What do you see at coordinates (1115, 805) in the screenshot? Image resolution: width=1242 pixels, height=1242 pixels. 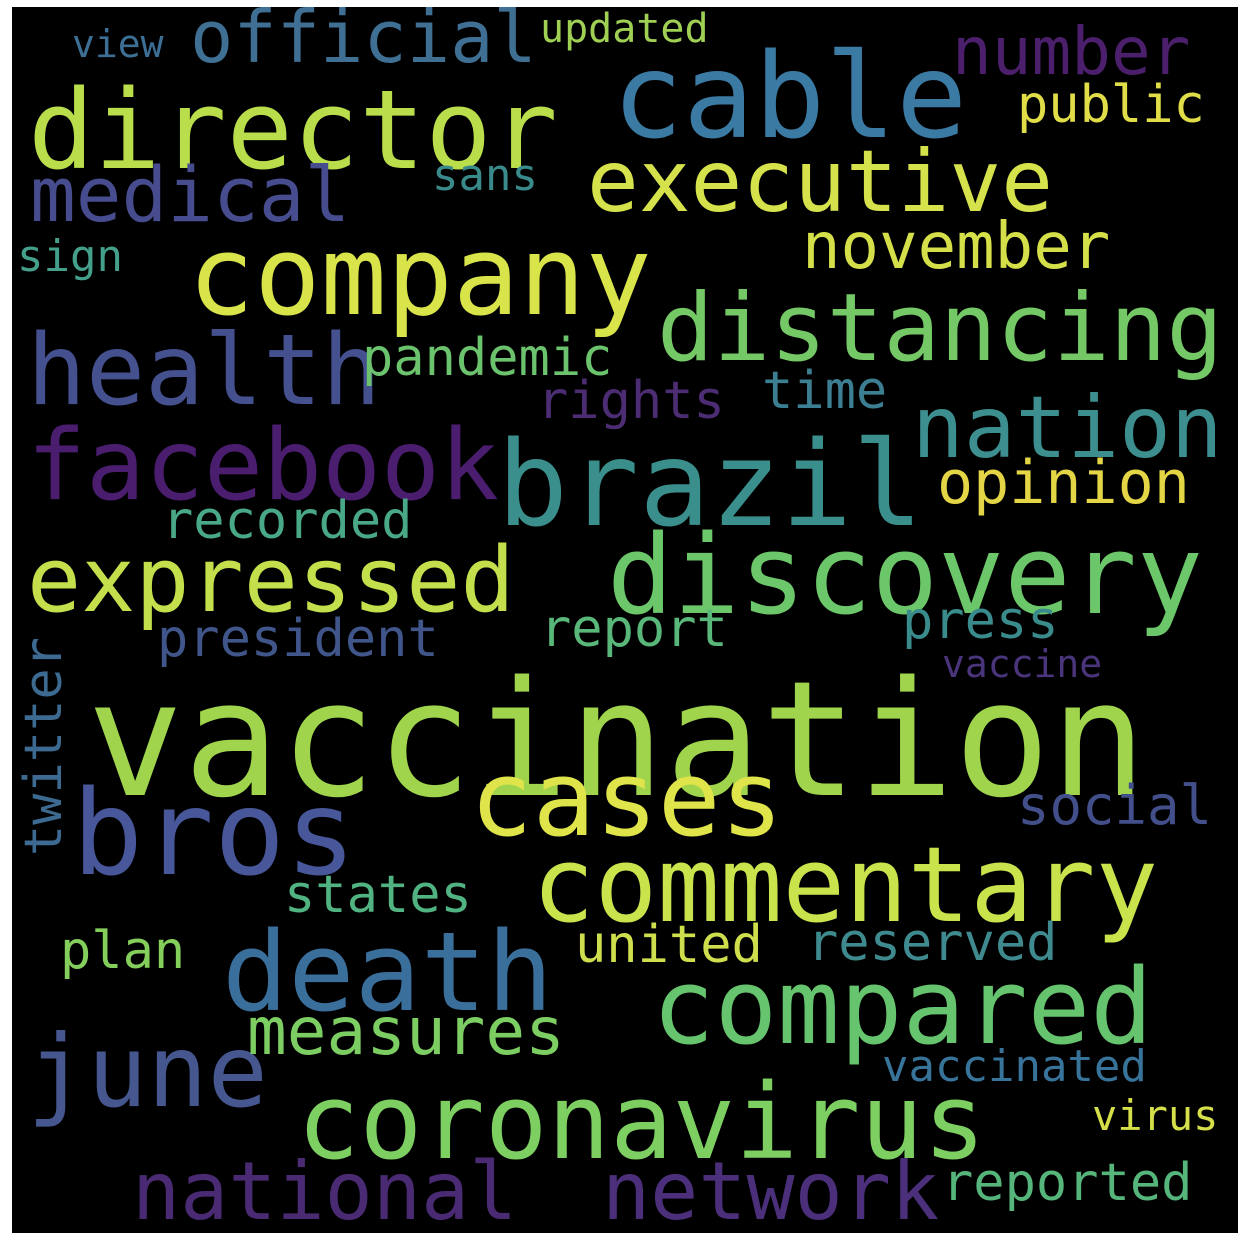 I see `word-social: social` at bounding box center [1115, 805].